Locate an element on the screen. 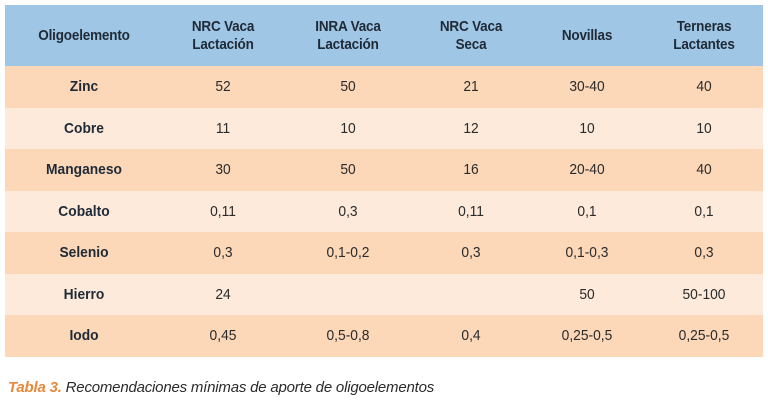 The height and width of the screenshot is (405, 768). cell: 0,1-0,3 is located at coordinates (587, 253).